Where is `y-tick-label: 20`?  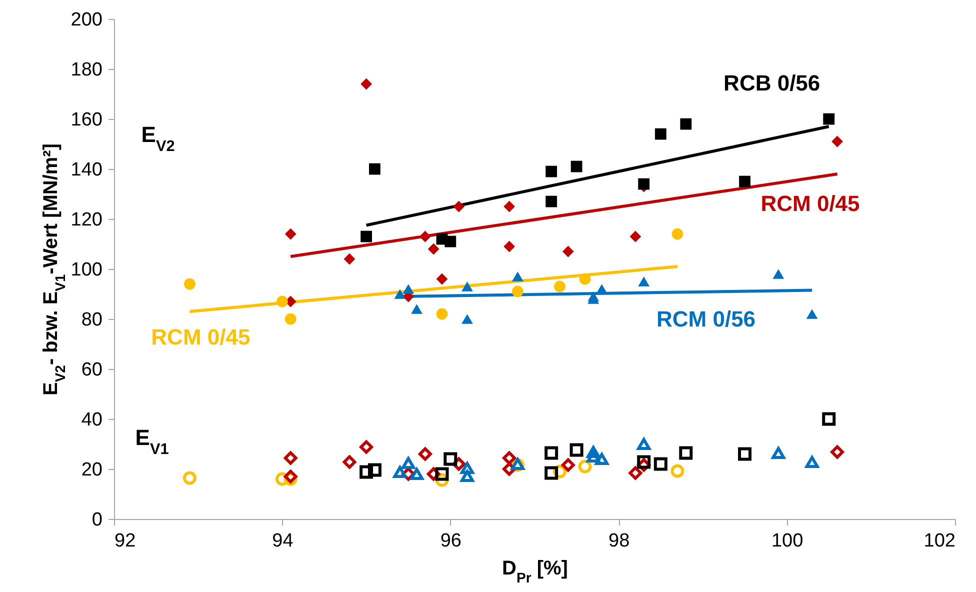
y-tick-label: 20 is located at coordinates (91, 470).